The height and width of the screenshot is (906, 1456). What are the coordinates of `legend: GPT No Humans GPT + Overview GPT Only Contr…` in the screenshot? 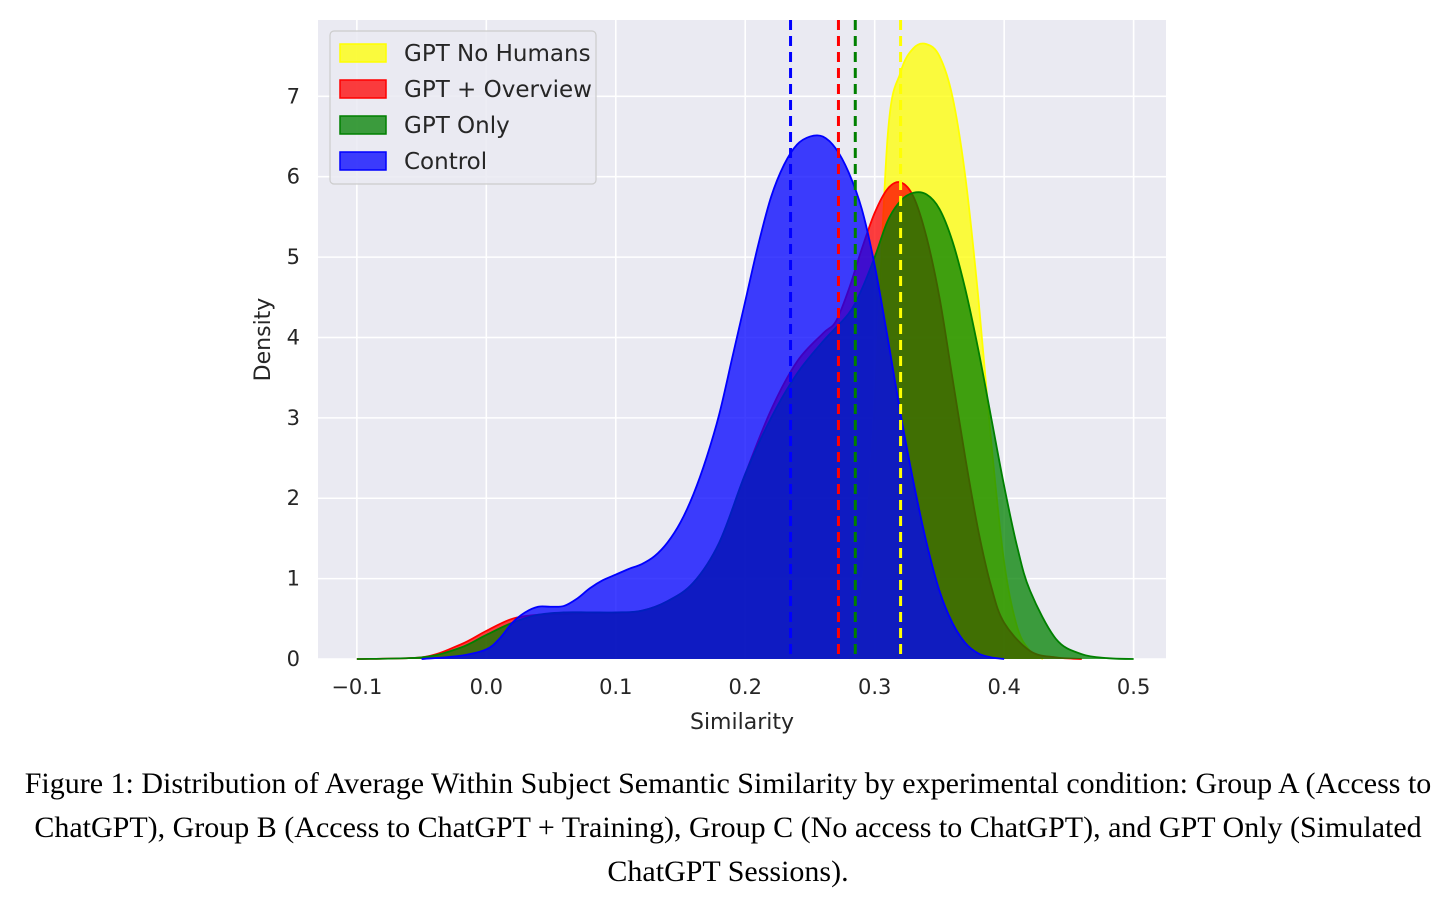 It's located at (463, 107).